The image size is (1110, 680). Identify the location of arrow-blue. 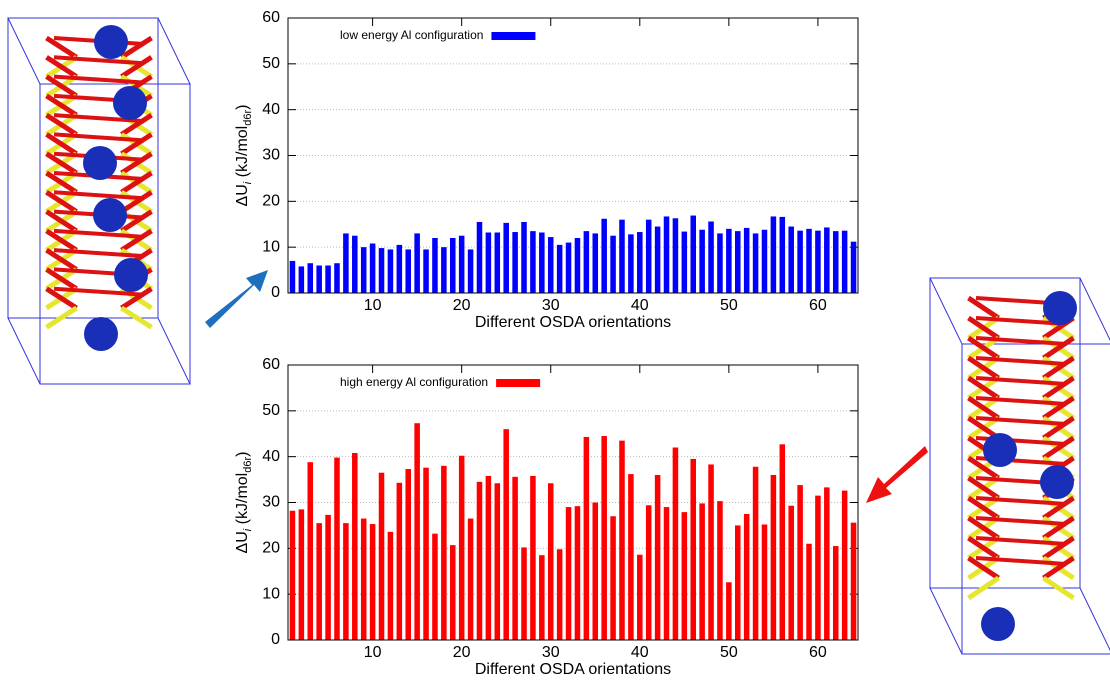
(236, 299).